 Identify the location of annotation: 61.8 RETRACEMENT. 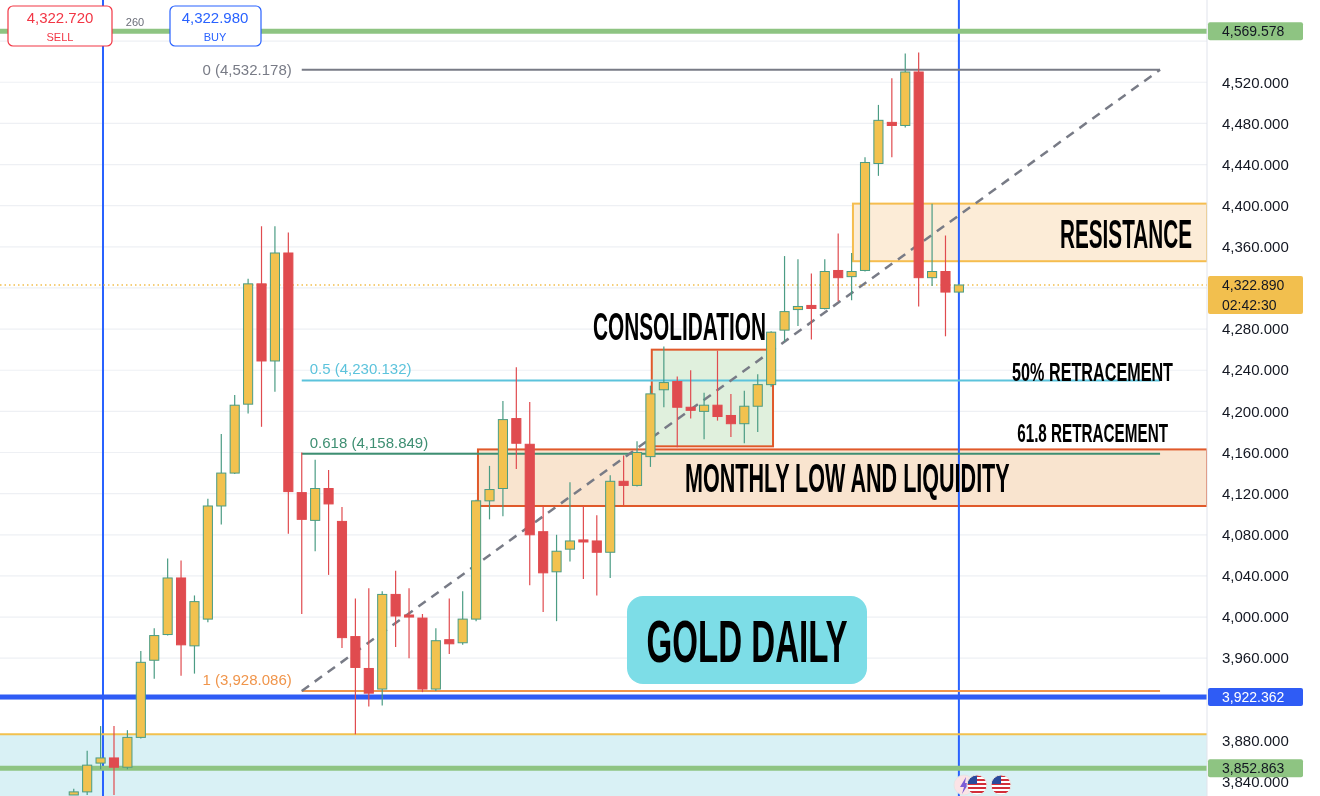
(1092, 433).